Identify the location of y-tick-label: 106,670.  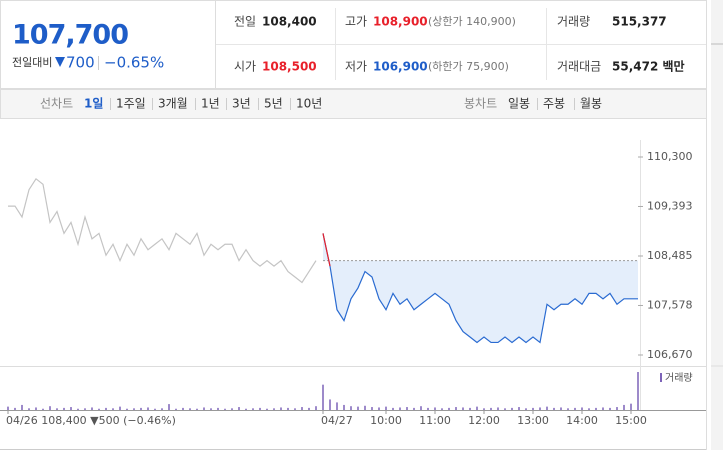
(670, 354).